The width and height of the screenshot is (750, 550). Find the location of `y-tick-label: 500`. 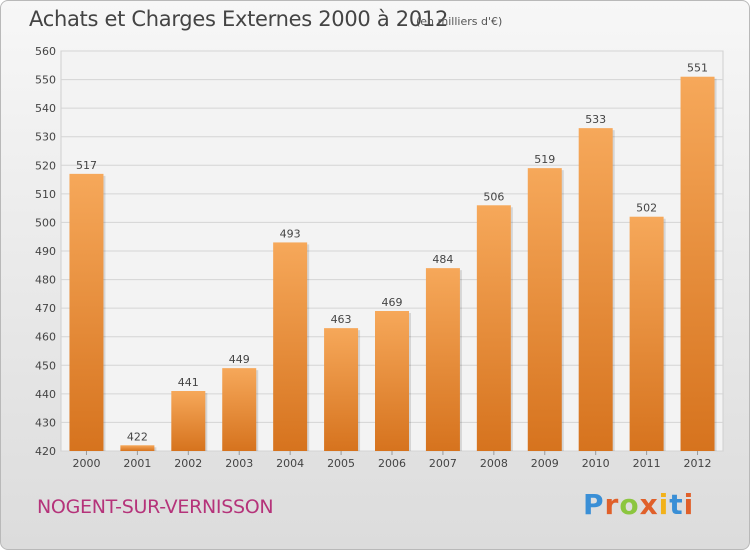

y-tick-label: 500 is located at coordinates (45, 222).